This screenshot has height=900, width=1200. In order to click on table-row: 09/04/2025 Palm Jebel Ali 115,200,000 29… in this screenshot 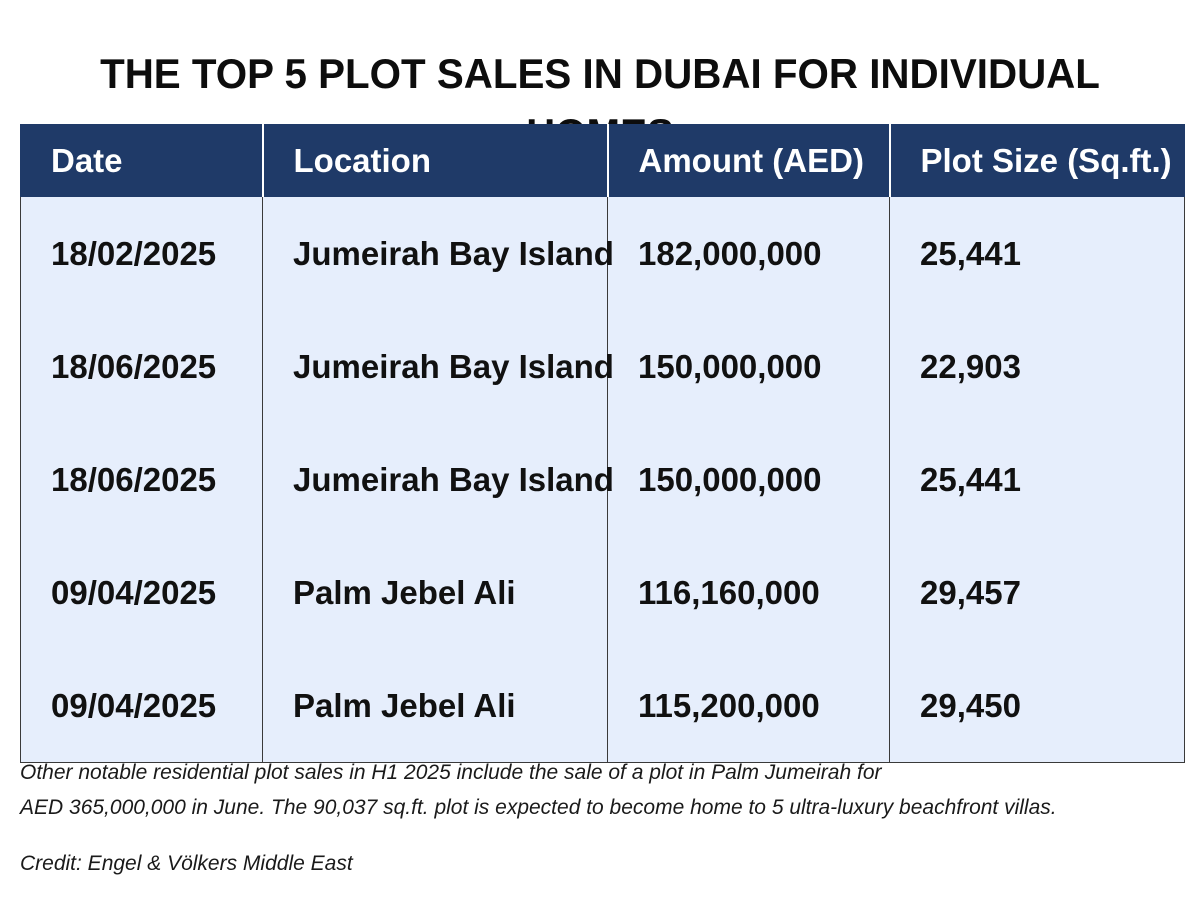, I will do `click(602, 706)`.